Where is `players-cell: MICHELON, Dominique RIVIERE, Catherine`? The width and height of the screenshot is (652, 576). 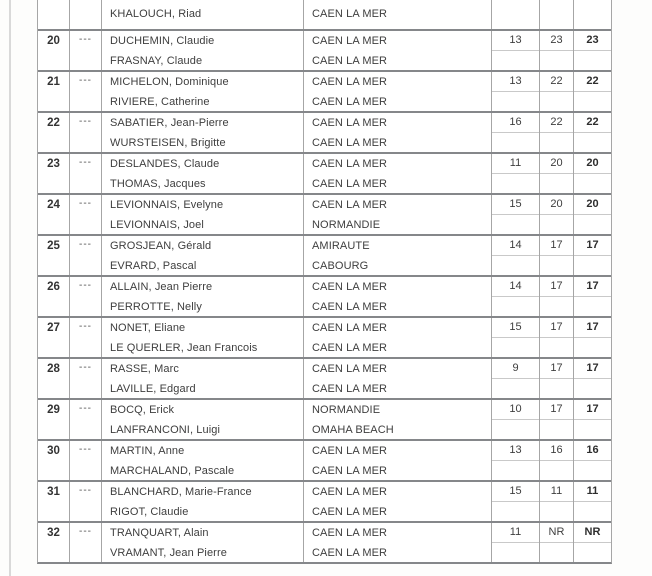 players-cell: MICHELON, Dominique RIVIERE, Catherine is located at coordinates (202, 91).